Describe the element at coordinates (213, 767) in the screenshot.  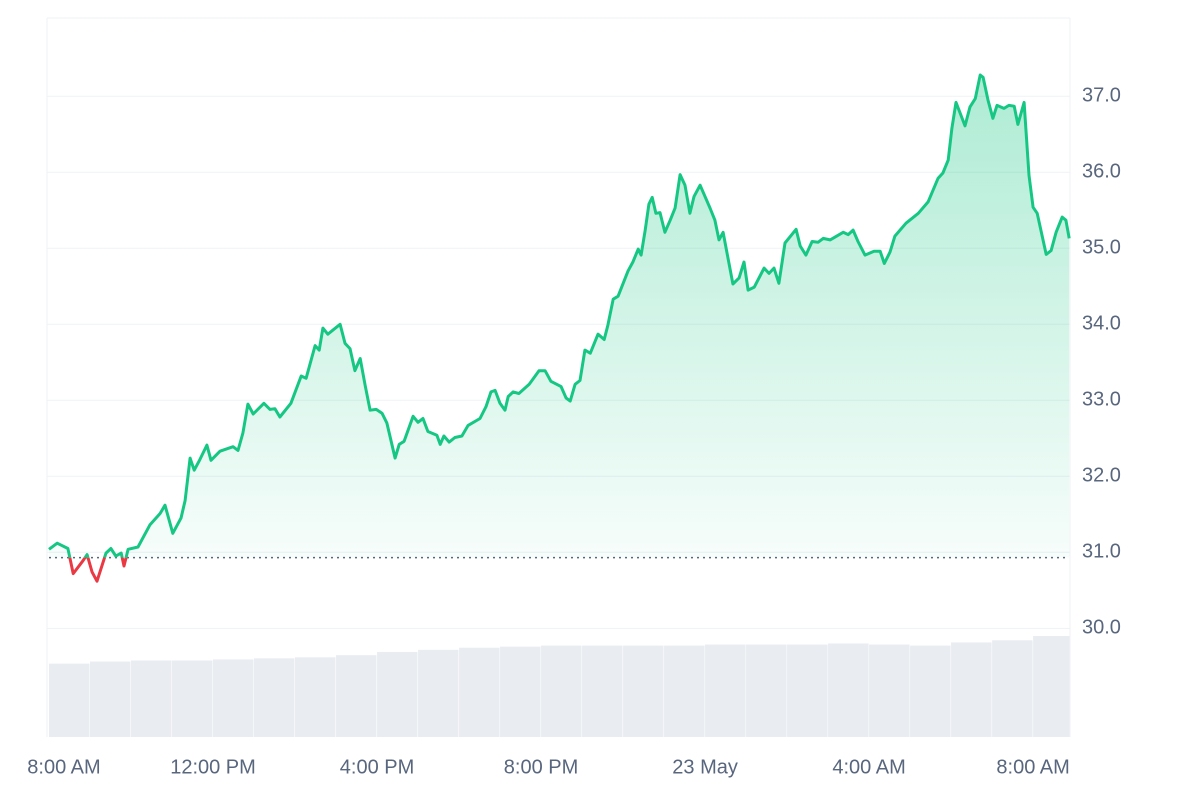
I see `x-tick-label: 12:00 PM` at that location.